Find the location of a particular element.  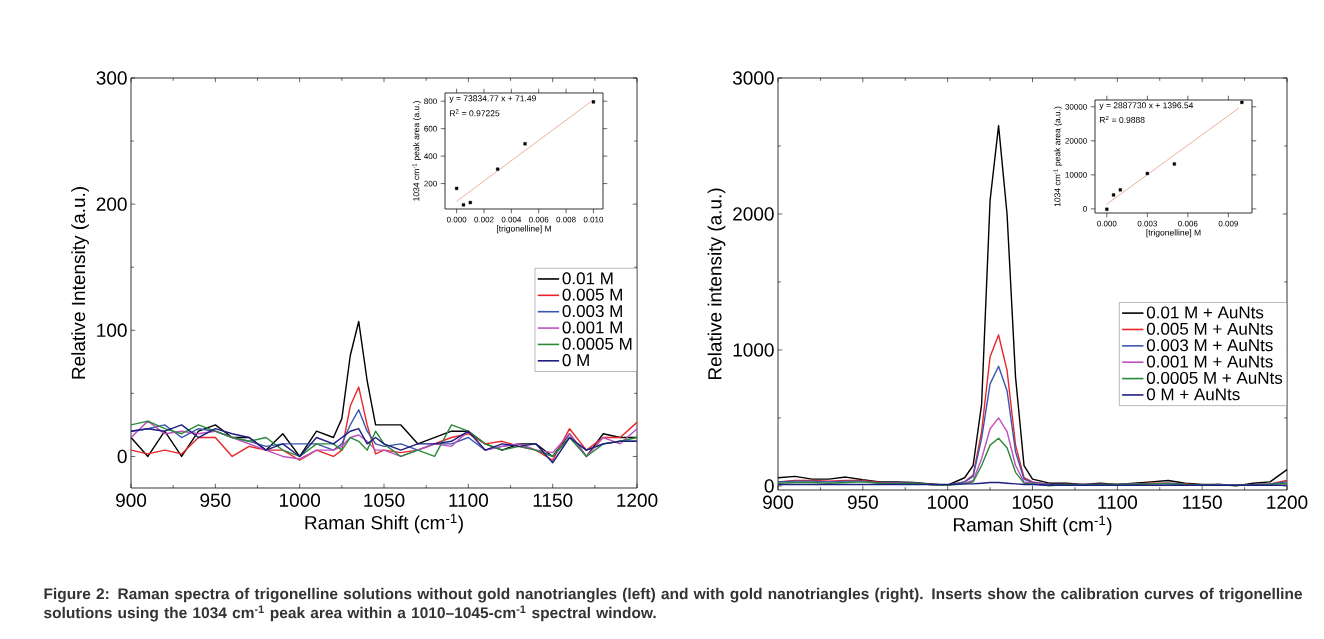

y-tick-label: 30000 is located at coordinates (1076, 106).